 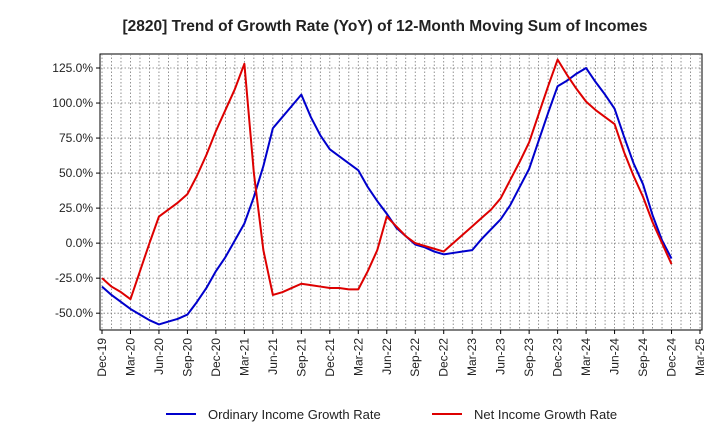 What do you see at coordinates (472, 357) in the screenshot?
I see `x-tick-label: Mar-23` at bounding box center [472, 357].